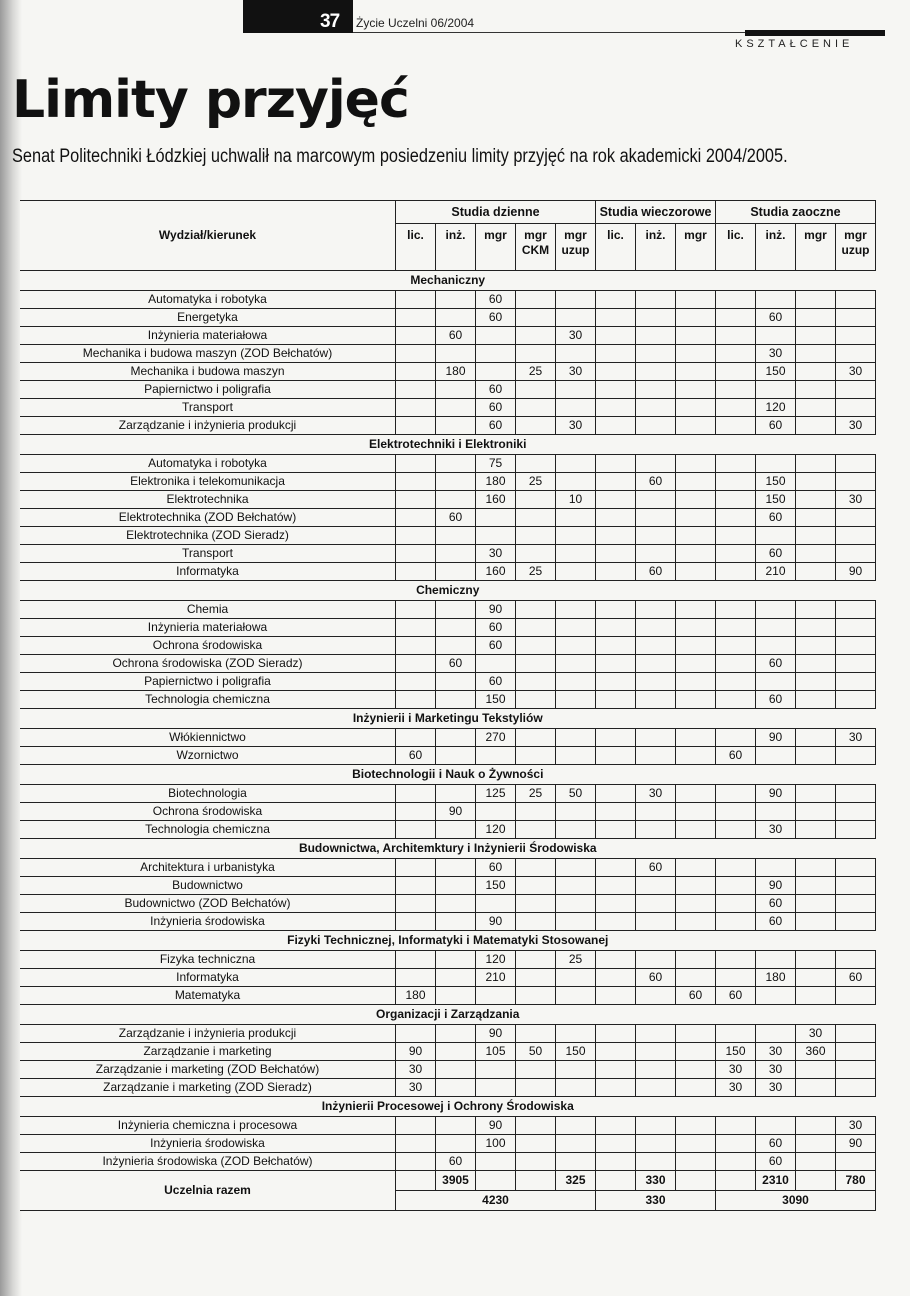 The height and width of the screenshot is (1296, 910). I want to click on page-edge-shadow, so click(11, 648).